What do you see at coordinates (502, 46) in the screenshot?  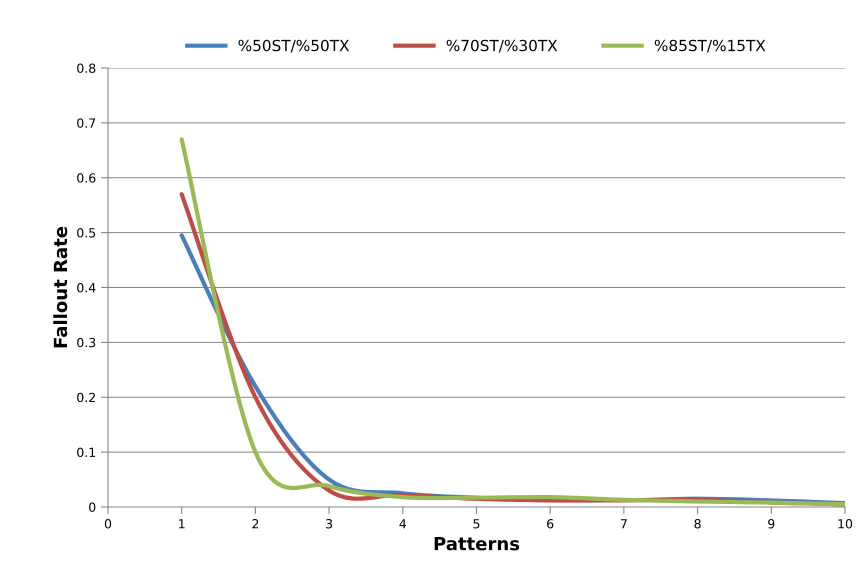 I see `legend-label: %70ST/%30TX` at bounding box center [502, 46].